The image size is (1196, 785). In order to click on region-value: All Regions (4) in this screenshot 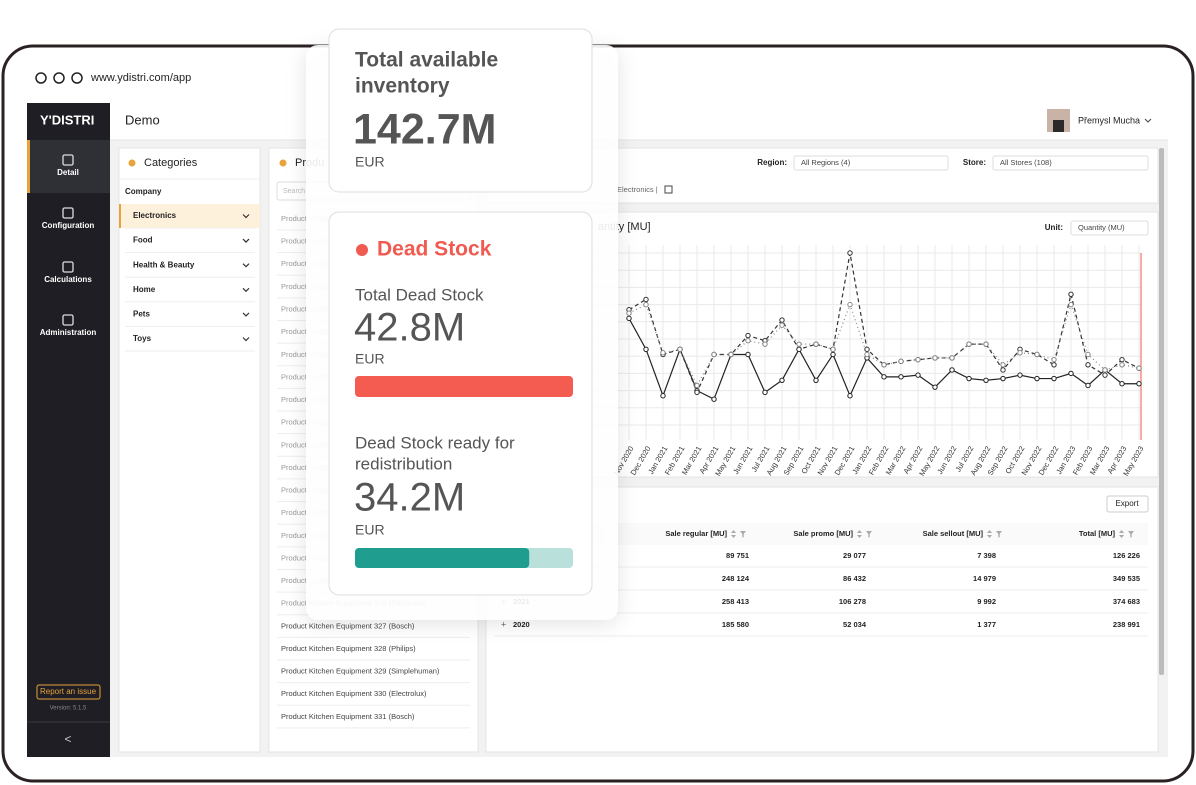, I will do `click(826, 162)`.